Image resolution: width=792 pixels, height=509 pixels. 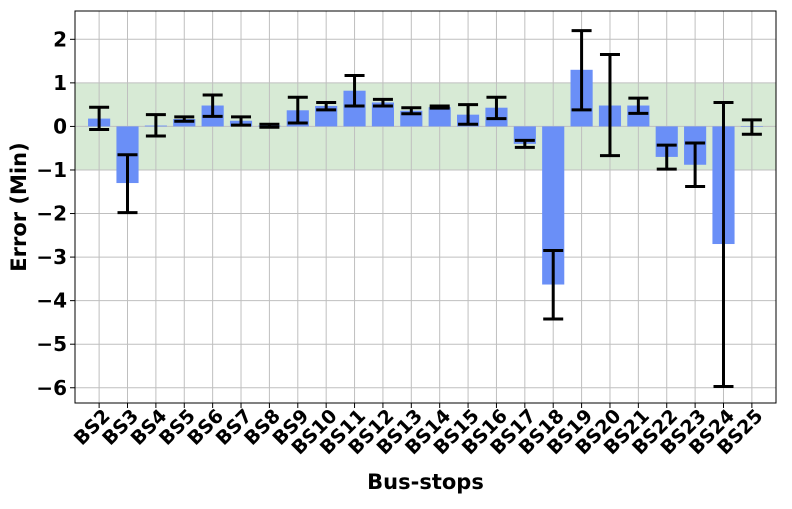 I want to click on error-bar-bs7, so click(x=241, y=121).